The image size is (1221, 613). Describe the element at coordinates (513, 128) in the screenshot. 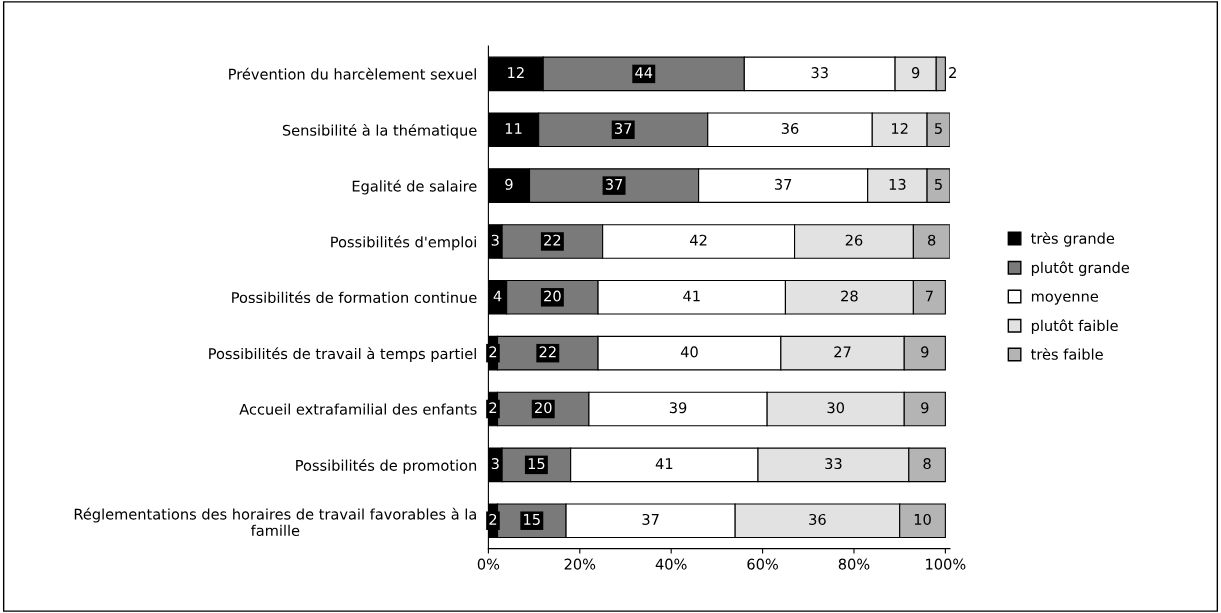

I see `data-label: 11` at that location.